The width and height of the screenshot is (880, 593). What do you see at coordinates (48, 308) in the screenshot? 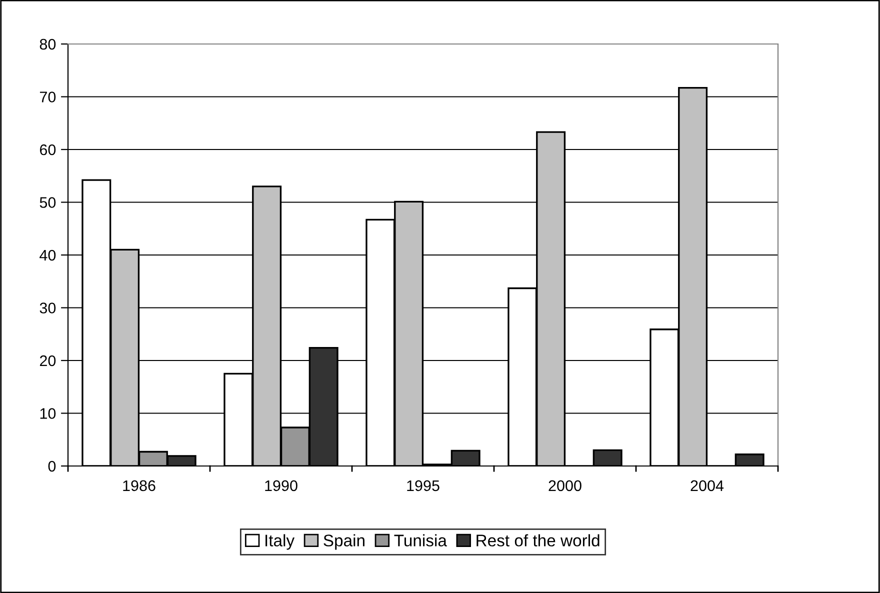
I see `y-tick-label: 30` at bounding box center [48, 308].